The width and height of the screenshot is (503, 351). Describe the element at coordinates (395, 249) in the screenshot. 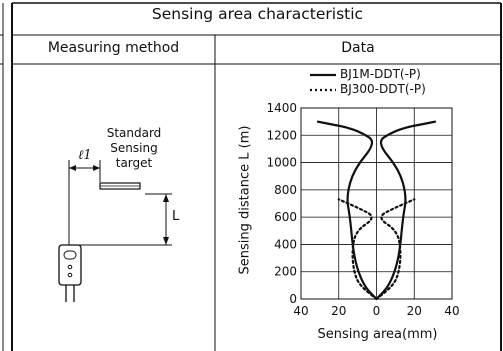

I see `series-bj300-right-curve` at that location.